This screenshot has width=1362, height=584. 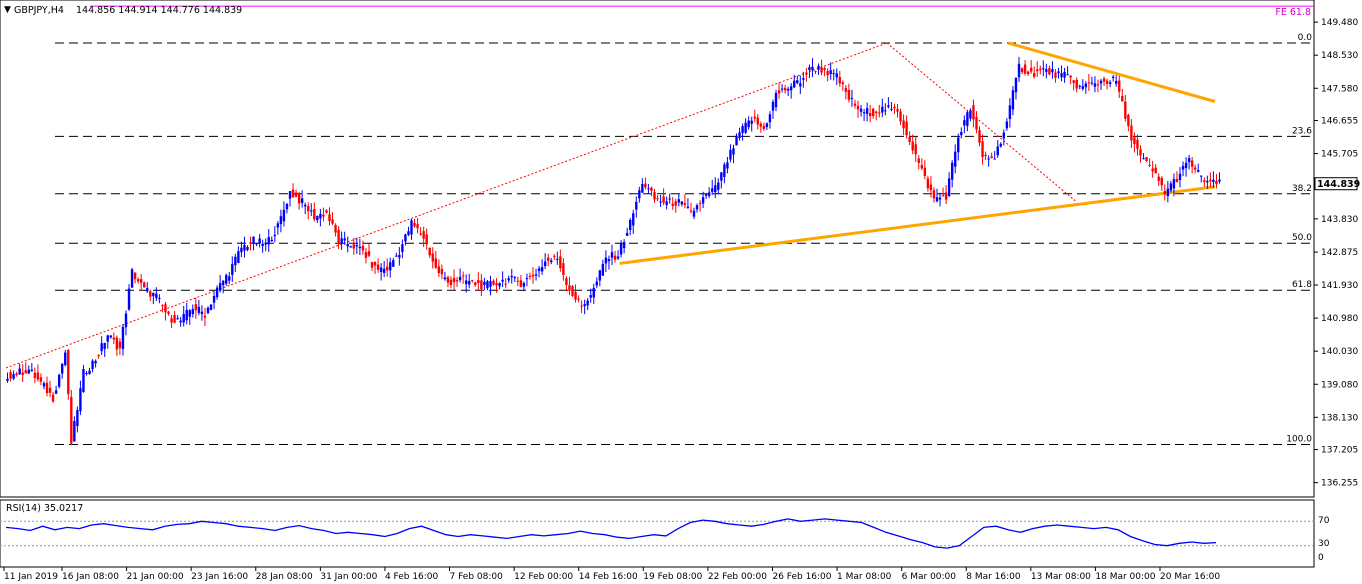 What do you see at coordinates (348, 577) in the screenshot?
I see `x-tick-label: 31 Jan 00:00` at bounding box center [348, 577].